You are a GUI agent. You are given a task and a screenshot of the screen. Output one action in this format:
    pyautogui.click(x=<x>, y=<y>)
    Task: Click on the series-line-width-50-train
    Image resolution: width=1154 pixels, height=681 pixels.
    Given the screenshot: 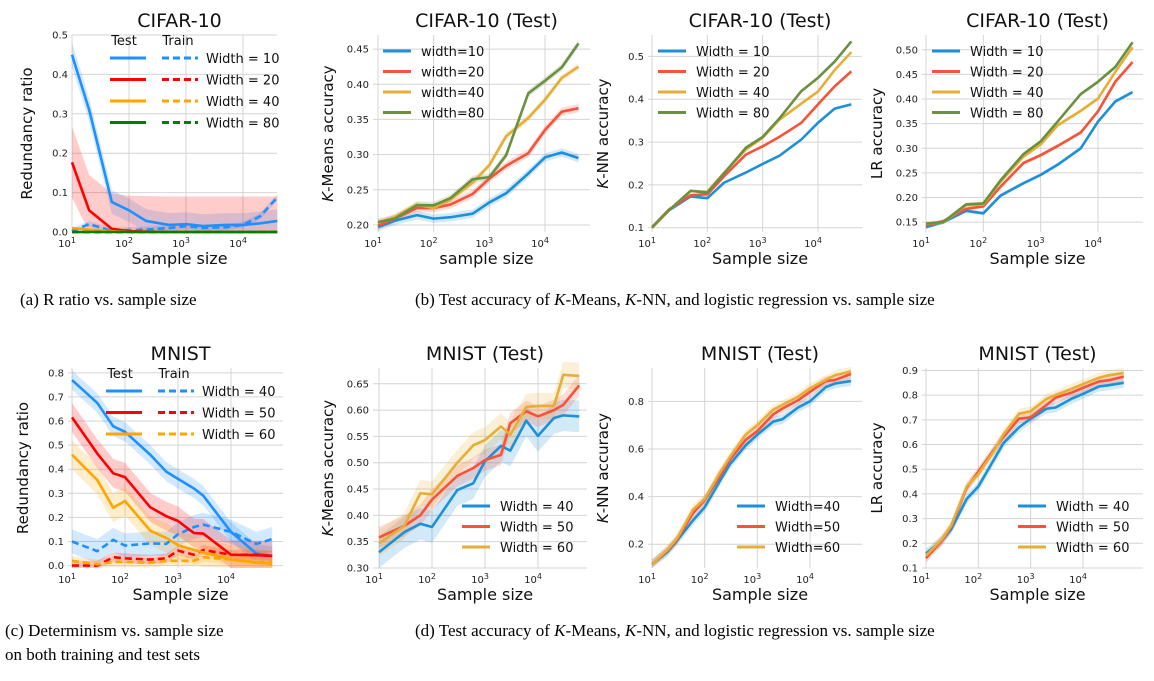 What is the action you would take?
    pyautogui.click(x=172, y=557)
    